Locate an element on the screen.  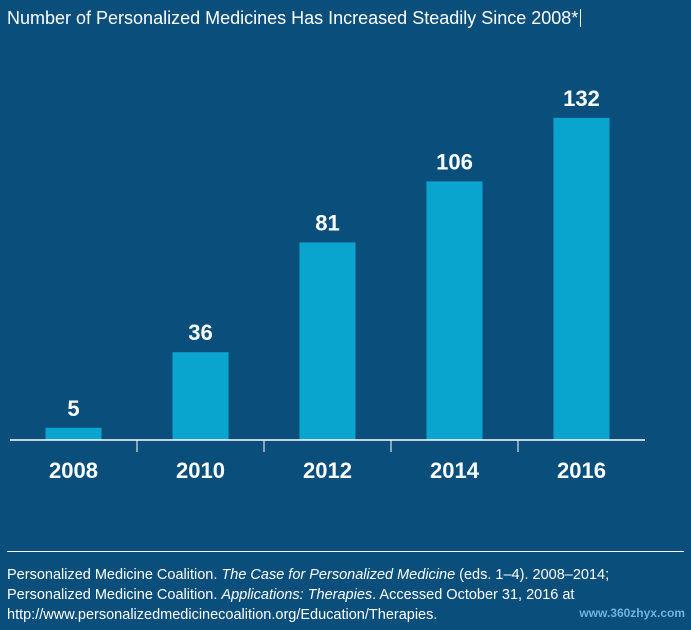
text-cursor is located at coordinates (581, 18).